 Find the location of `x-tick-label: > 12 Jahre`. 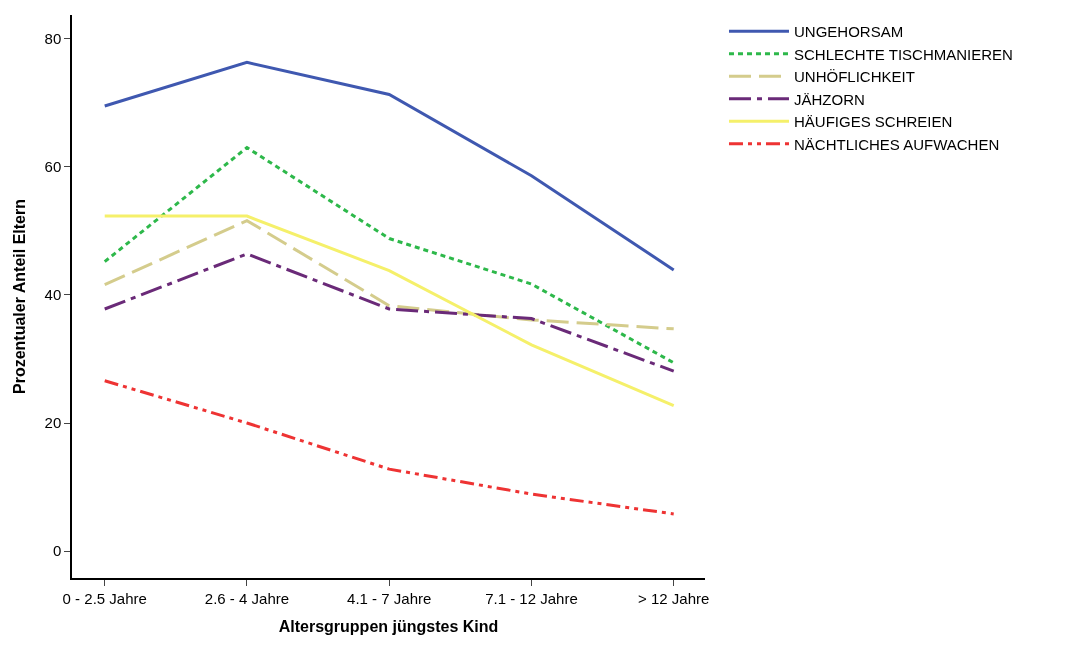

x-tick-label: > 12 Jahre is located at coordinates (674, 598).